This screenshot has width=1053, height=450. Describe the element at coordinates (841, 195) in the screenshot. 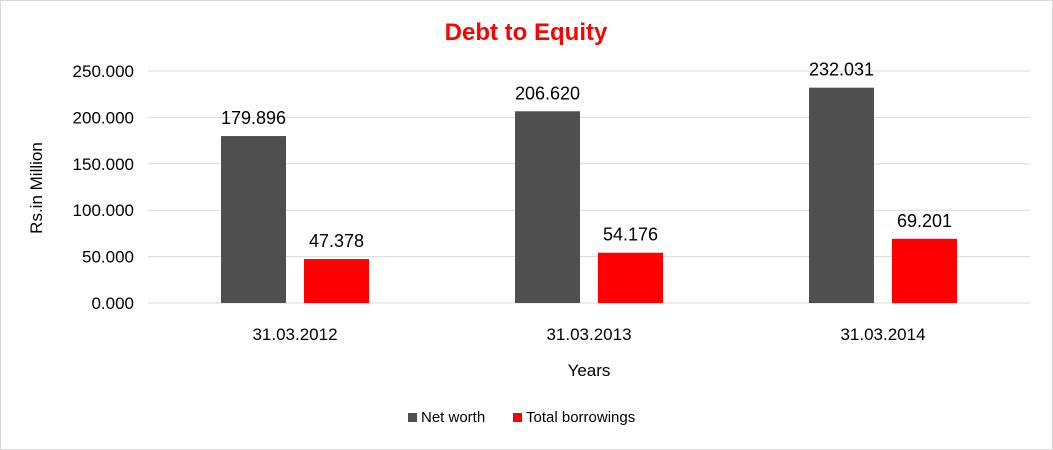

I see `bar-net-worth-31.03.2014` at that location.